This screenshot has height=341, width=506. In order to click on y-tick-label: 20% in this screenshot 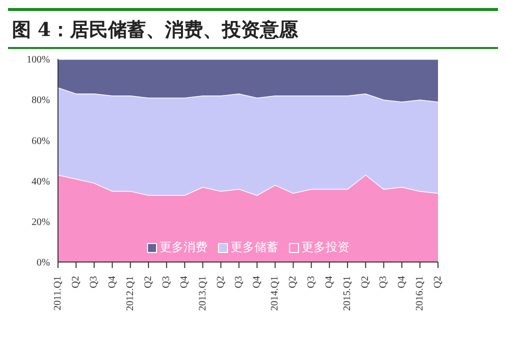, I will do `click(41, 222)`.